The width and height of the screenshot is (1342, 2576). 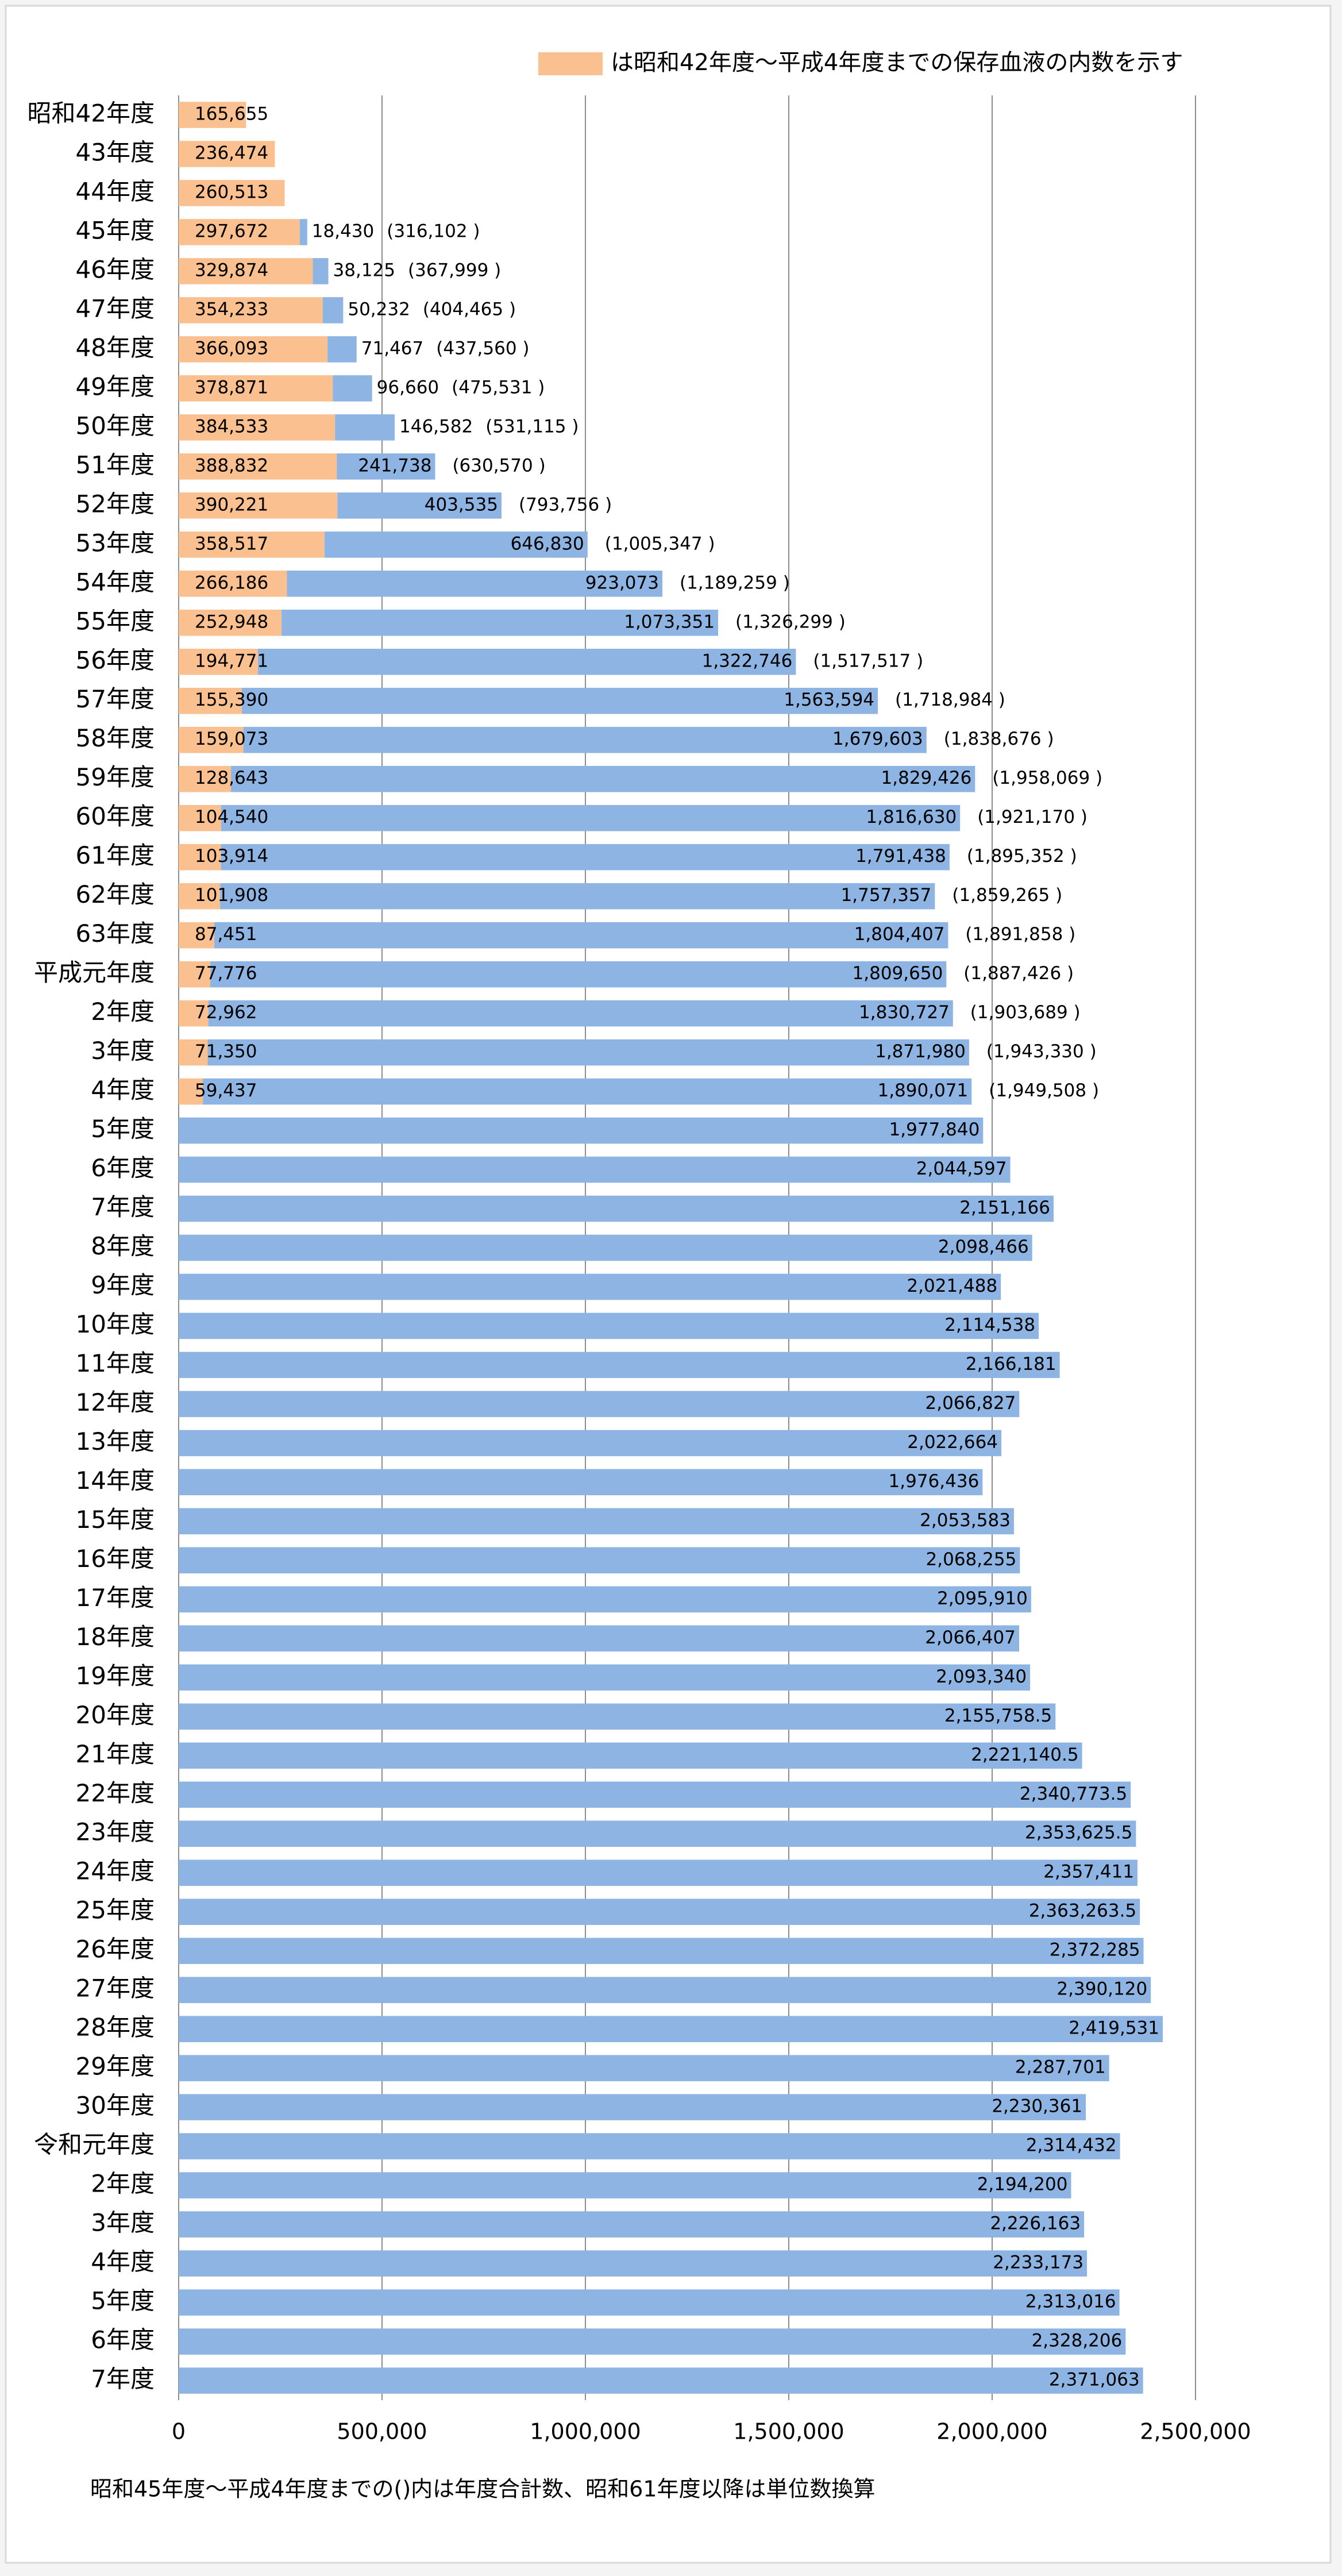 I want to click on y-tick-label: 19年度, so click(x=116, y=1676).